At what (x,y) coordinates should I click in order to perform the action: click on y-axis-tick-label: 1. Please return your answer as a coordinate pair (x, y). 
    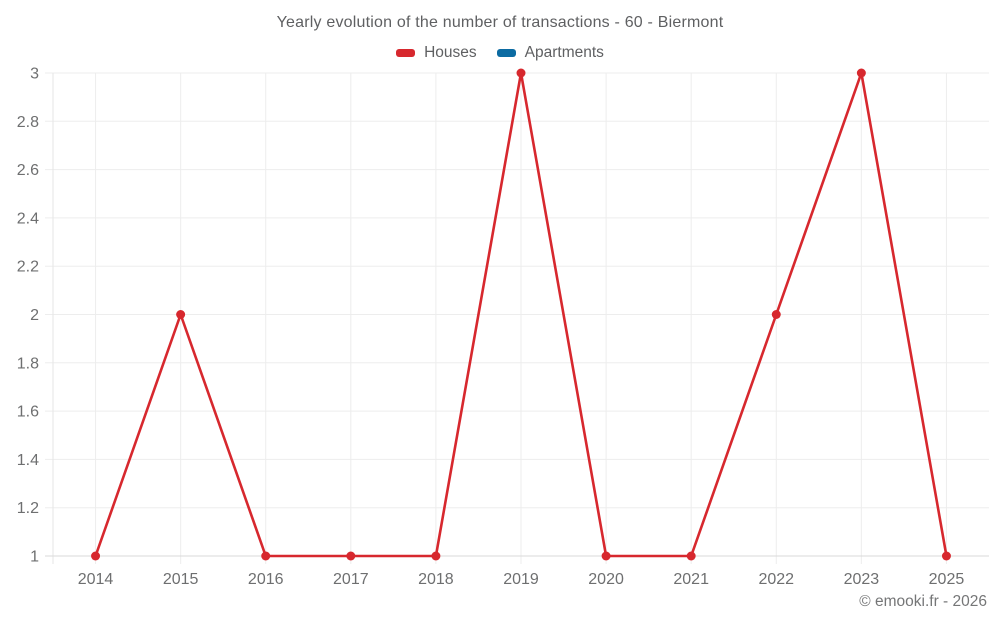
    Looking at the image, I should click on (34, 557).